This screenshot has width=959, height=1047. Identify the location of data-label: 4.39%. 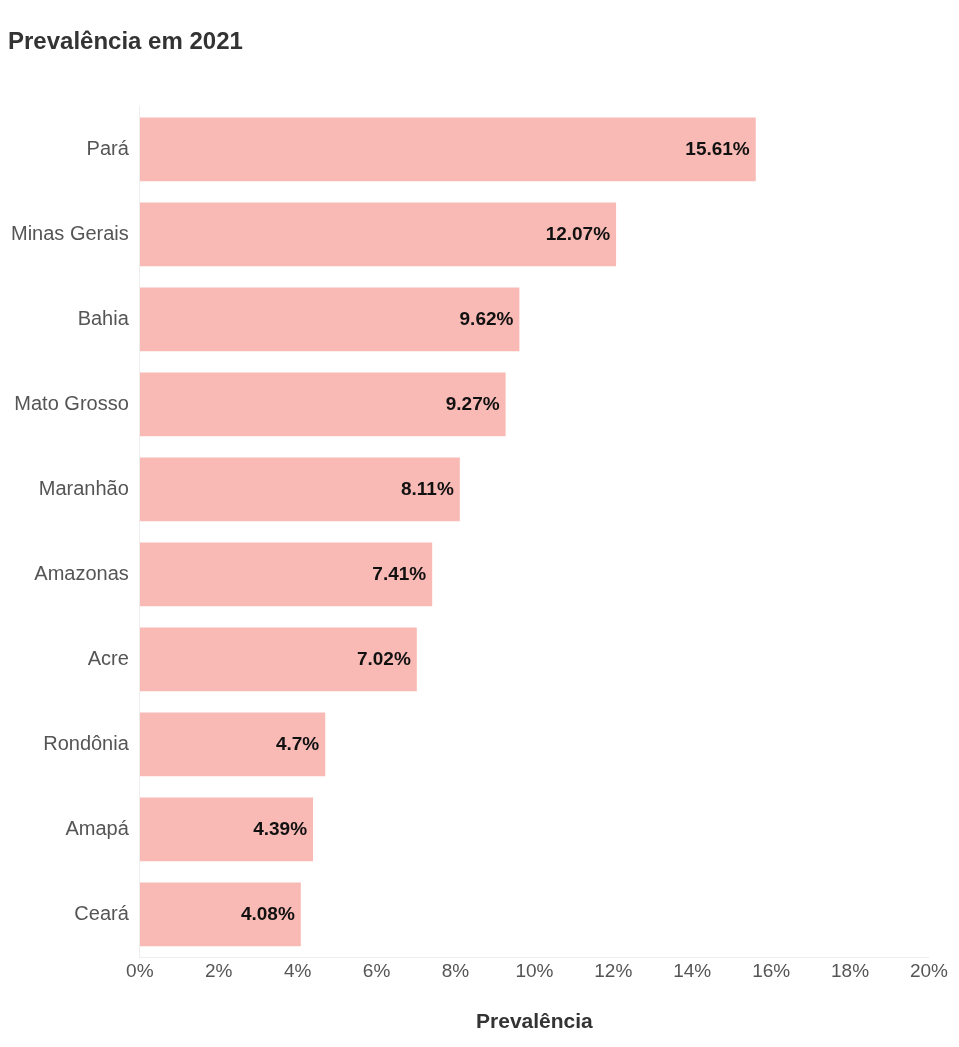
(280, 828).